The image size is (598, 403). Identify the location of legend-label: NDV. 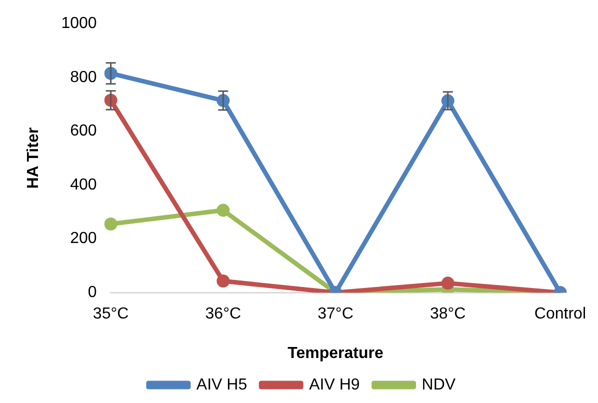
(439, 385).